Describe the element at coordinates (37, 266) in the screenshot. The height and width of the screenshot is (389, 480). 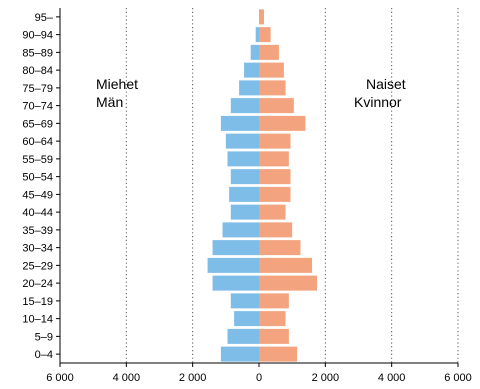
I see `y-tick-label-25–29: 25–29` at that location.